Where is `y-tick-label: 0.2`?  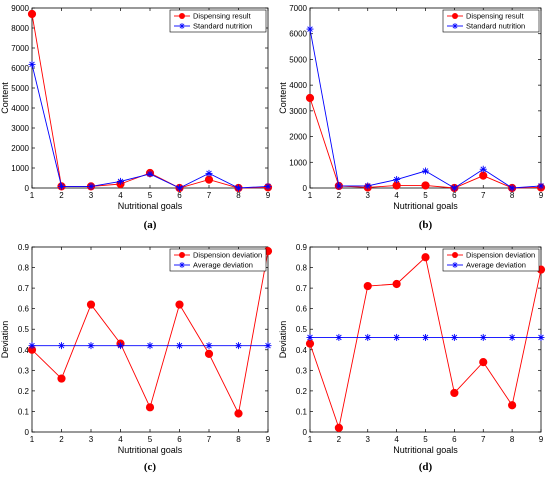 y-tick-label: 0.2 is located at coordinates (302, 391).